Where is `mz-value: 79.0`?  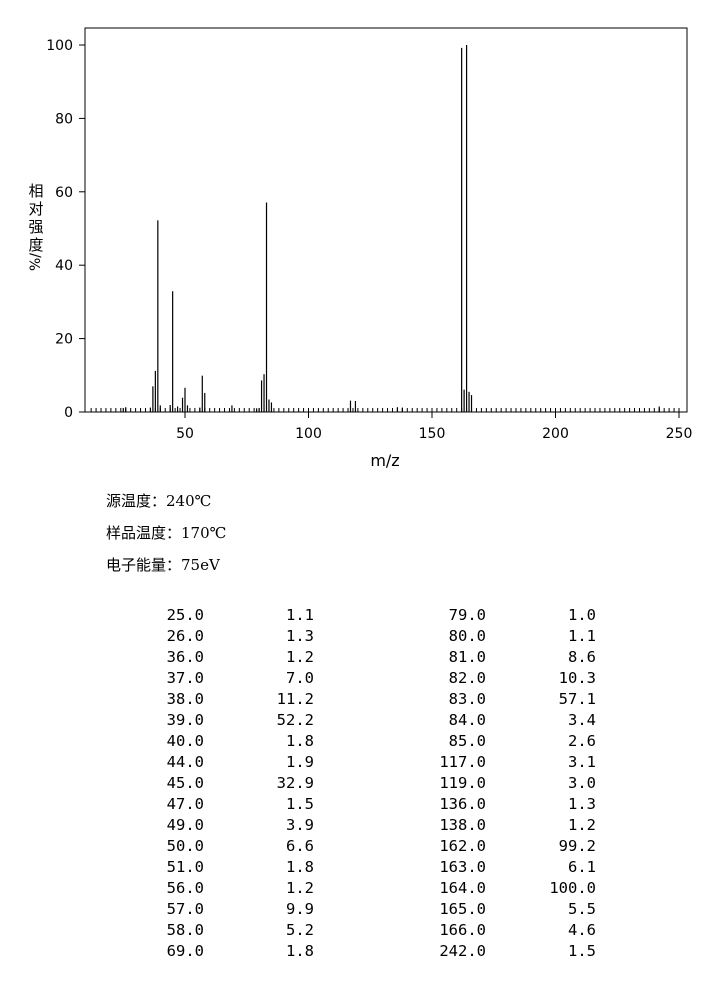
mz-value: 79.0 is located at coordinates (467, 615).